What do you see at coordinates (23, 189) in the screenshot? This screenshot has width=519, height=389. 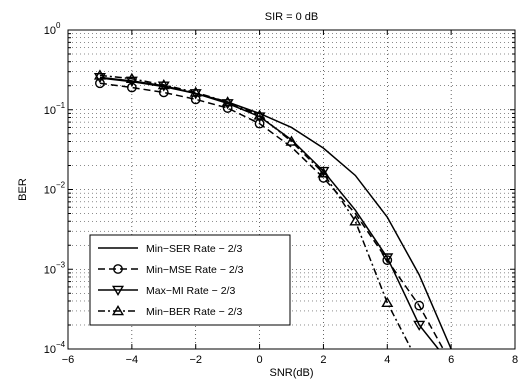 I see `y-axis-label: BER` at bounding box center [23, 189].